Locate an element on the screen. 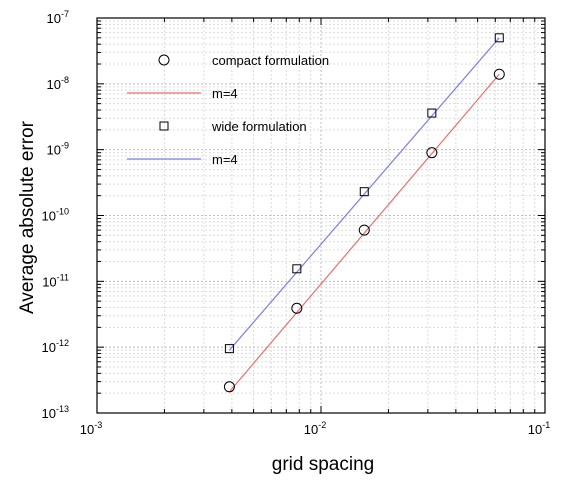 The width and height of the screenshot is (574, 485). y-tick-label-exponent: -8 is located at coordinates (65, 80).